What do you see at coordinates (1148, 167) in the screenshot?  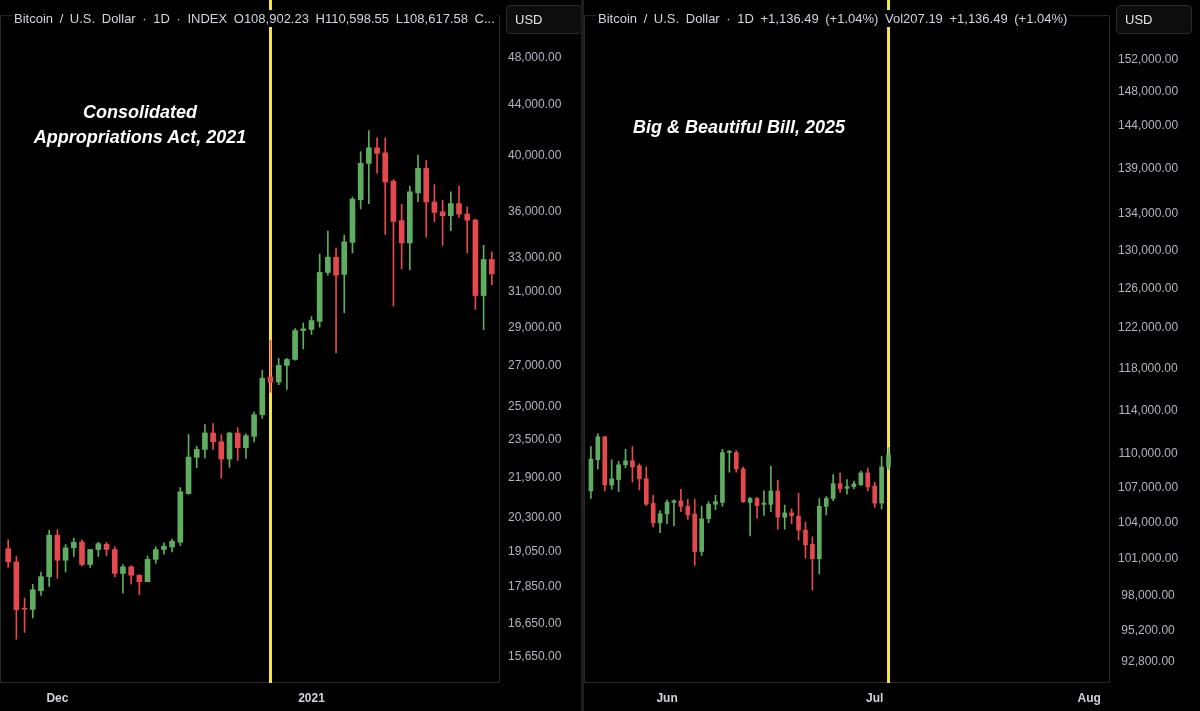 I see `y-tick-label: 139,000.00` at bounding box center [1148, 167].